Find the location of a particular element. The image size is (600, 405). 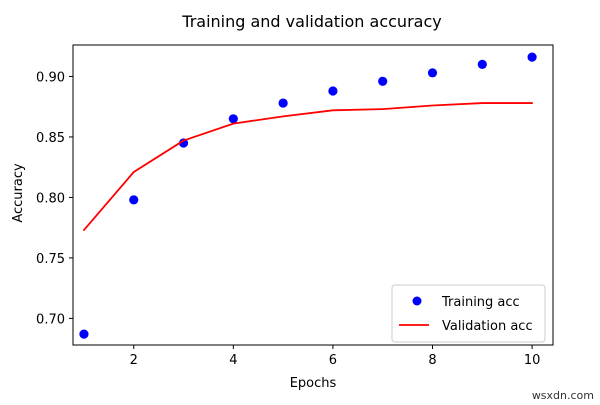

y-tick-label: 0.70 is located at coordinates (50, 319).